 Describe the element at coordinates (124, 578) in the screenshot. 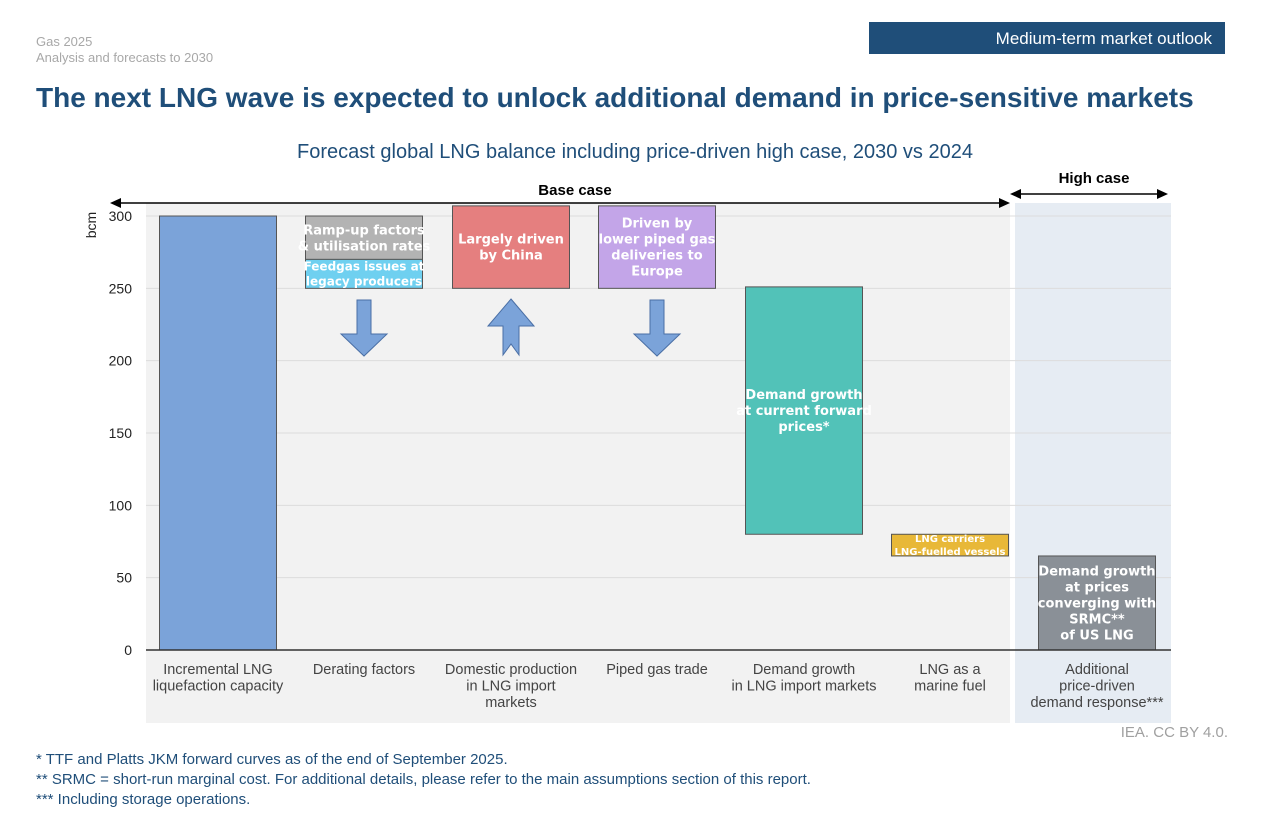

I see `y-tick-label: 50` at that location.